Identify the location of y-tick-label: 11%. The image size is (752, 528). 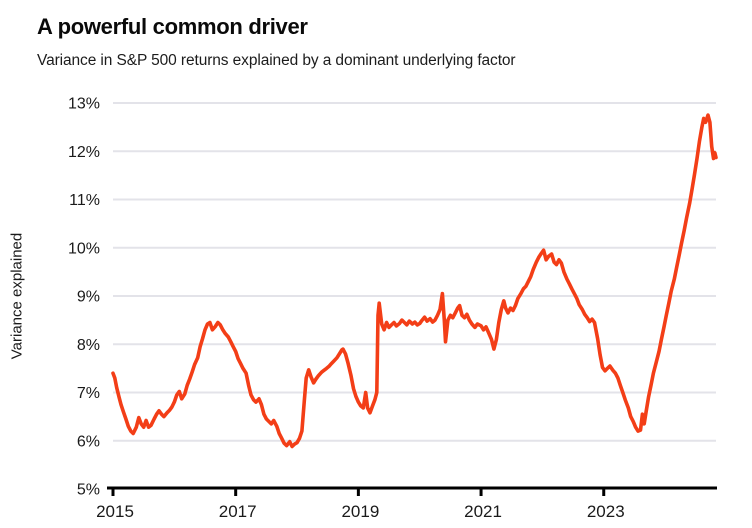
(84, 200).